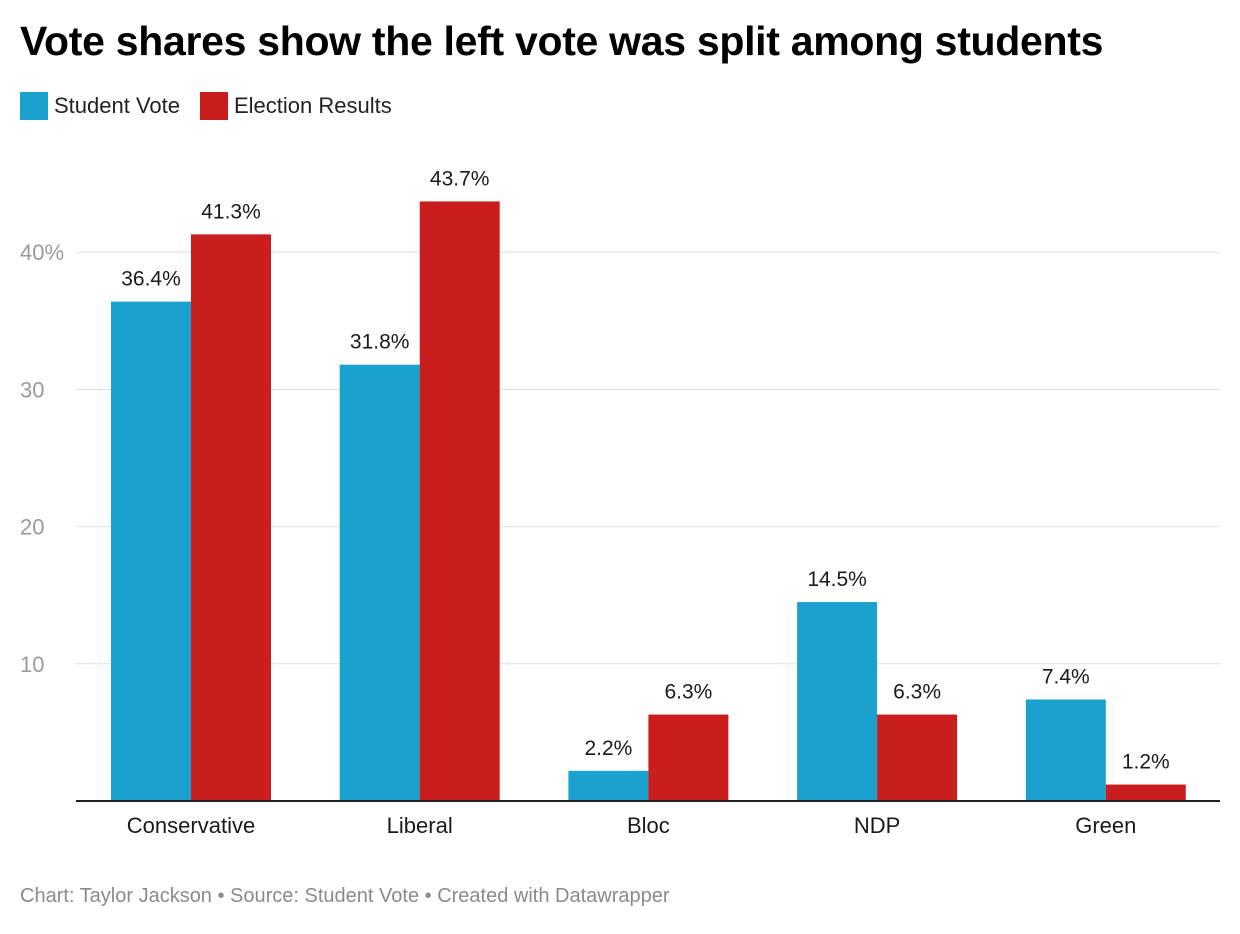  Describe the element at coordinates (313, 105) in the screenshot. I see `legend-label-election-results: Election Results` at that location.